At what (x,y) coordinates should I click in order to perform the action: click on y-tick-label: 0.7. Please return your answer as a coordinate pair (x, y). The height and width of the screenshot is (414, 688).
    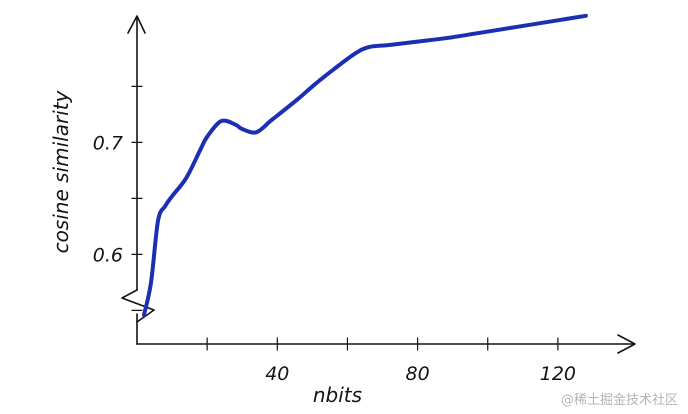
    Looking at the image, I should click on (108, 143).